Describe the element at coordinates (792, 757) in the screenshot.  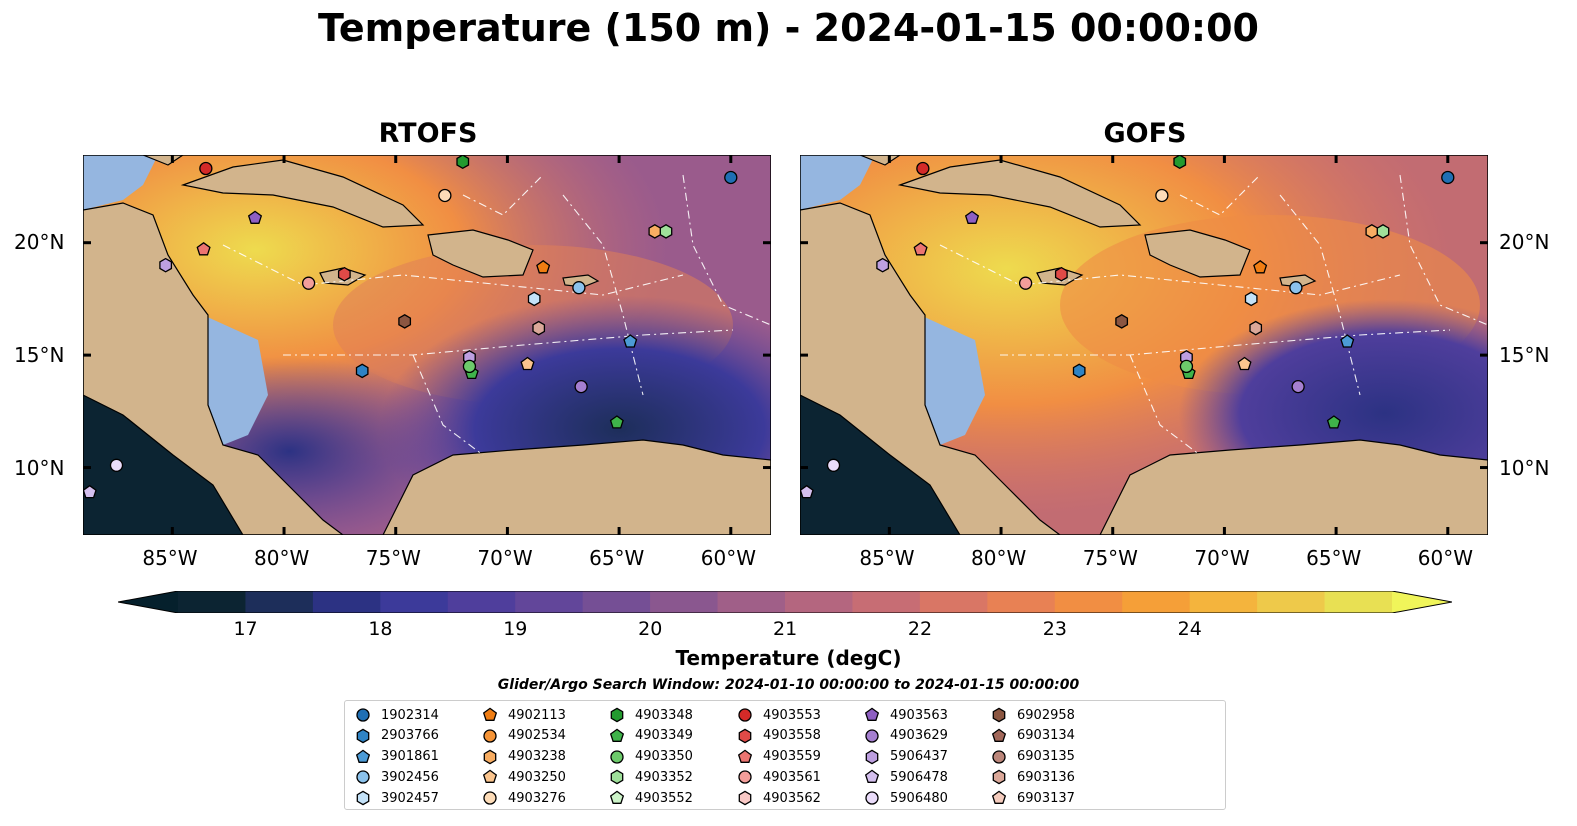
I see `legend-item-label: 4903559` at that location.